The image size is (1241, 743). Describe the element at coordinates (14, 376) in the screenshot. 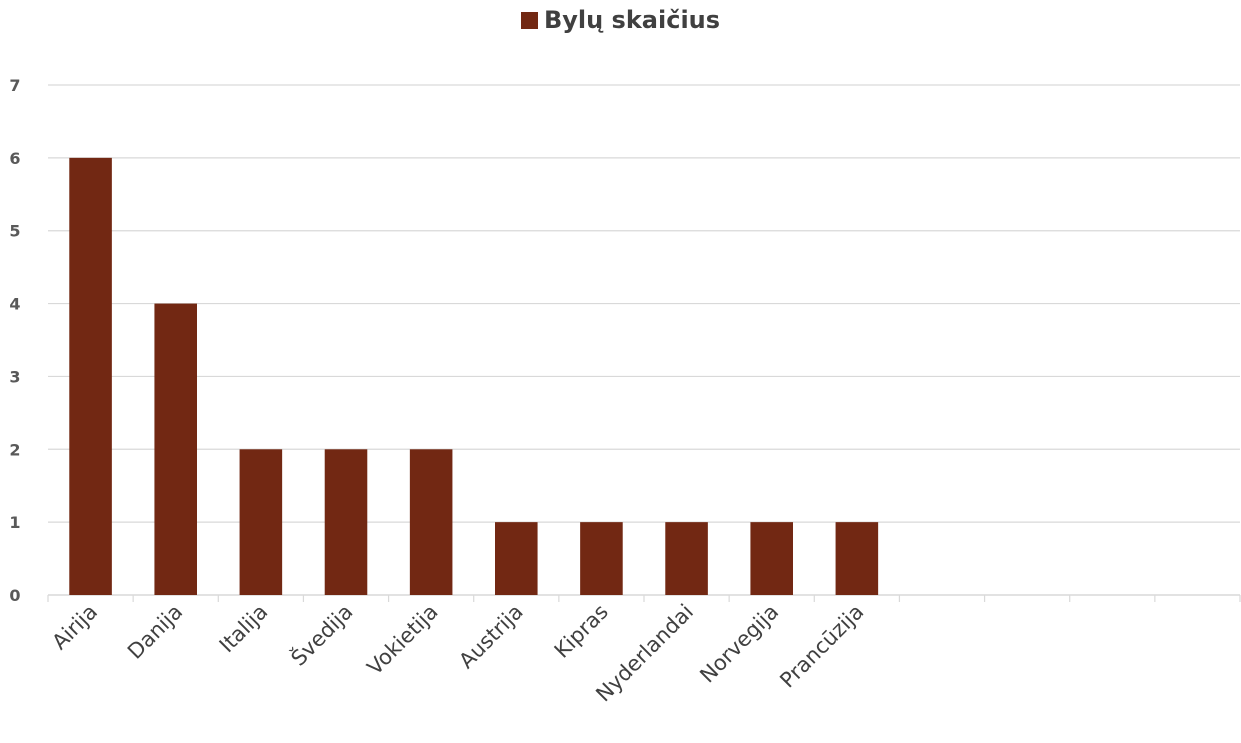

I see `y-tick-label: 3` at that location.